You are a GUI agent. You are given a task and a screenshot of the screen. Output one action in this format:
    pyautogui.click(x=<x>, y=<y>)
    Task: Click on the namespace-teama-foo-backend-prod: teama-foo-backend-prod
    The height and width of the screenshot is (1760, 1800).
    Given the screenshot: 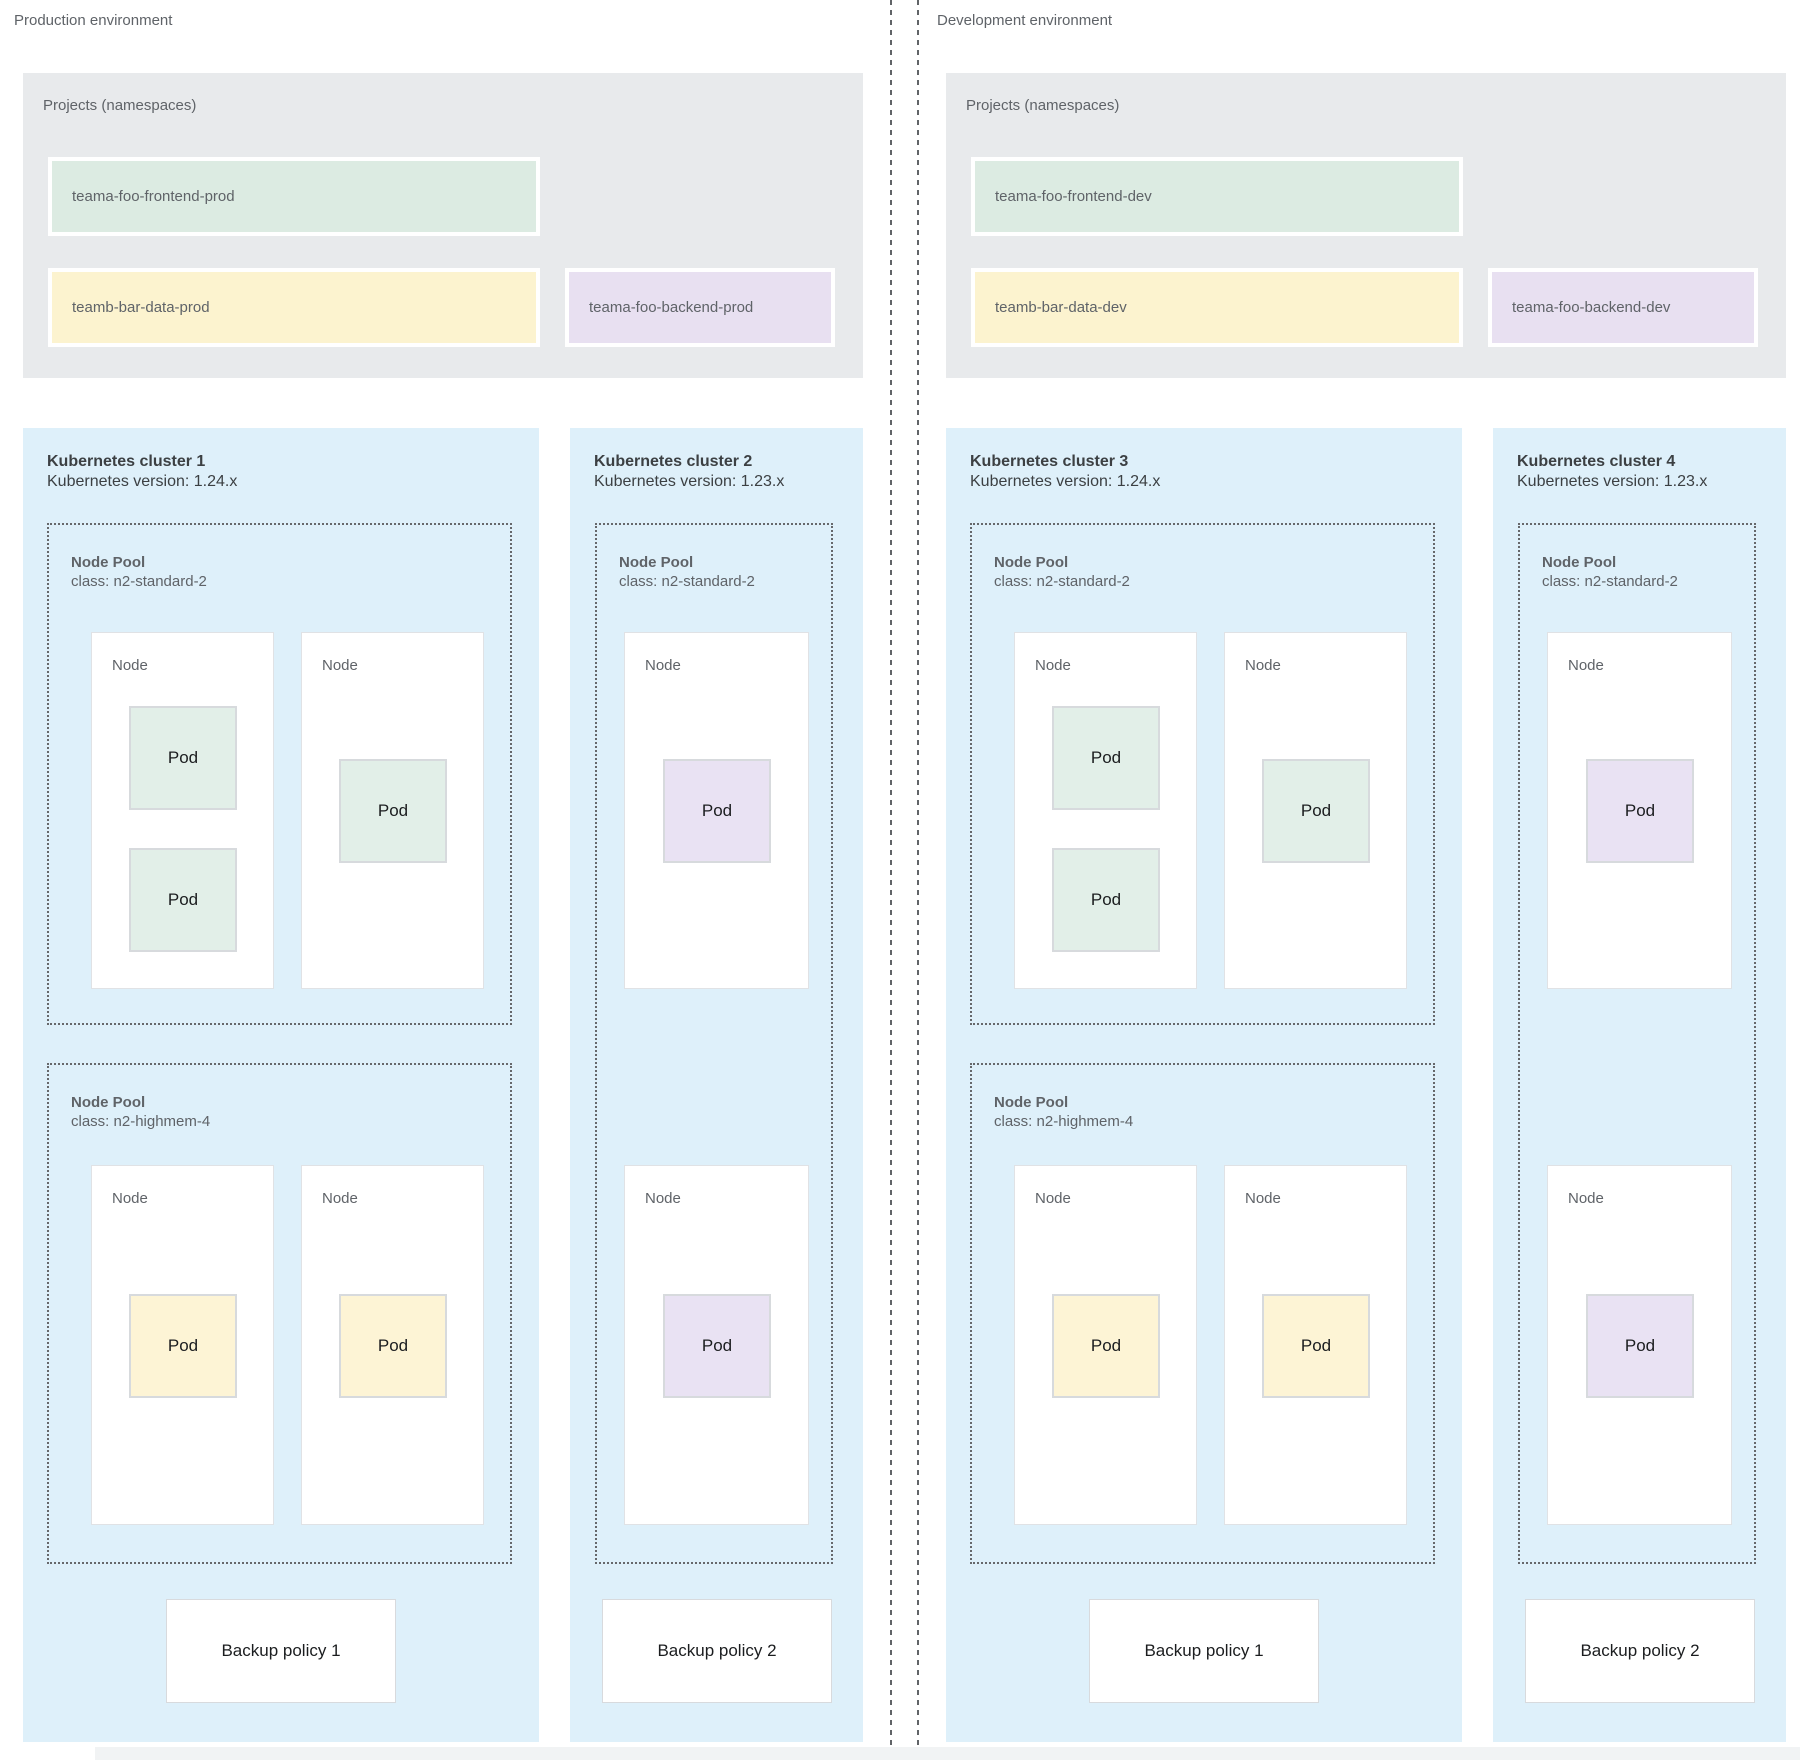 What is the action you would take?
    pyautogui.click(x=700, y=307)
    